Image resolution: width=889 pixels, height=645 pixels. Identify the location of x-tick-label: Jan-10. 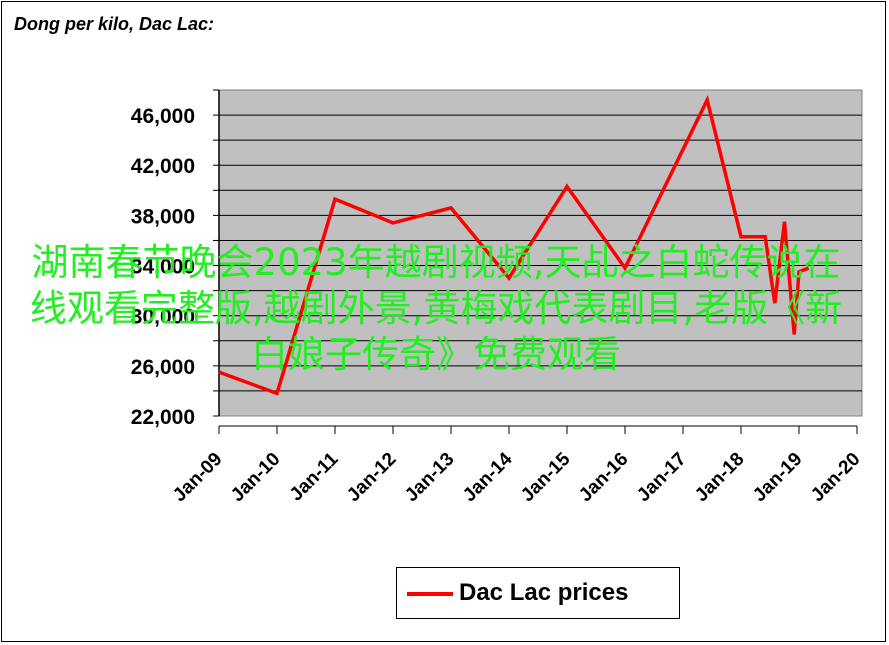
(255, 477).